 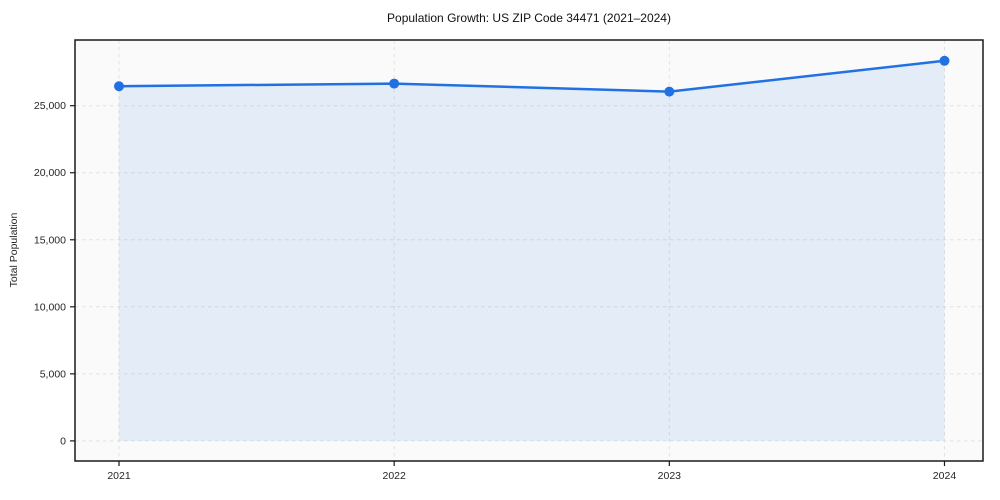 I want to click on data-line-layer, so click(x=531, y=76).